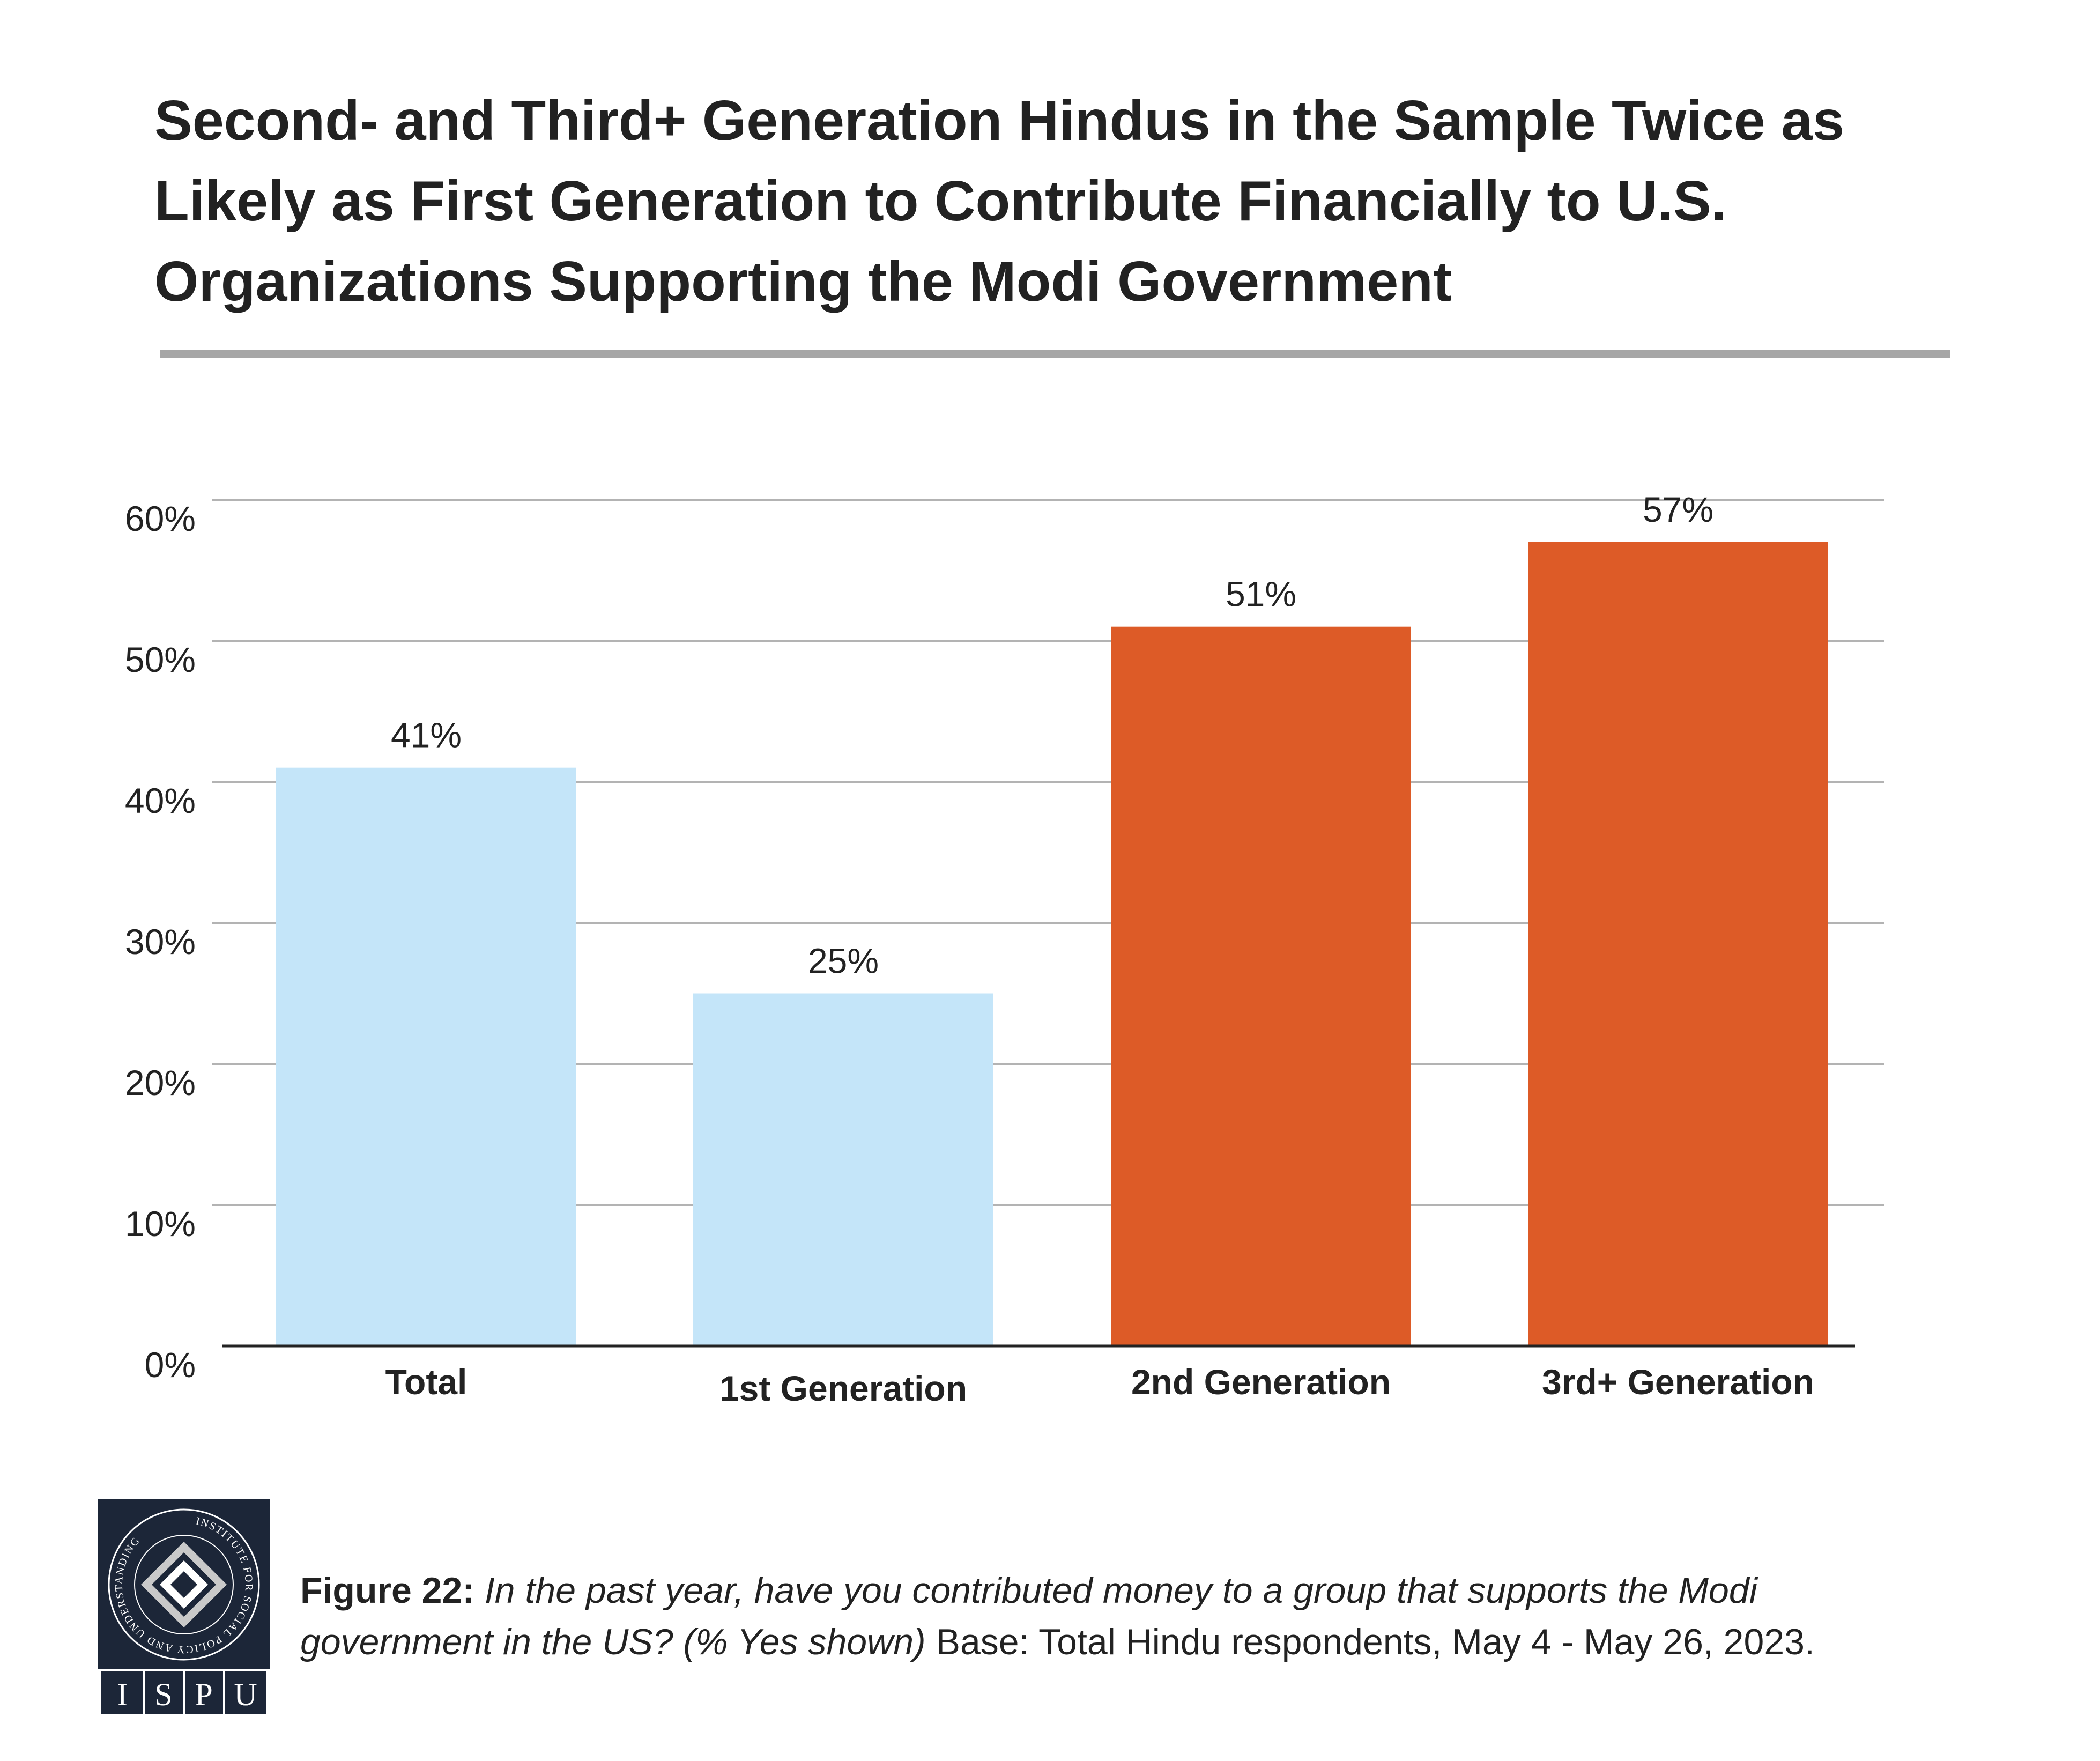  Describe the element at coordinates (160, 941) in the screenshot. I see `y-tick-label-30: 30%` at that location.